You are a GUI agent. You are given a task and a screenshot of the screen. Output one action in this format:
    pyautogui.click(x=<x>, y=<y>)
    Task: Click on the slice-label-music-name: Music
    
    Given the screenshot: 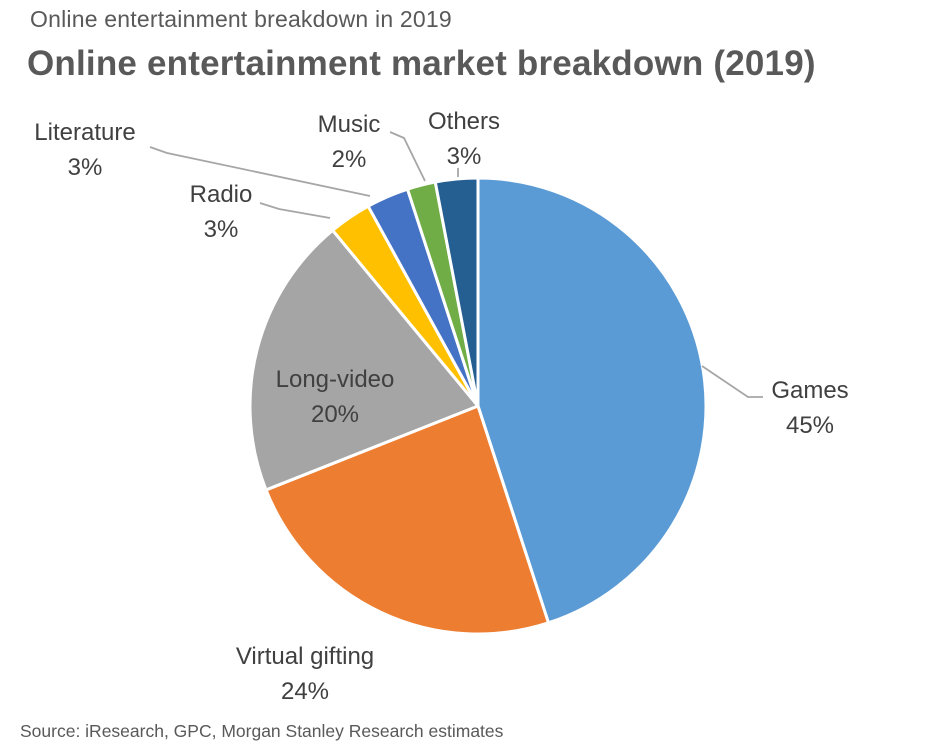 What is the action you would take?
    pyautogui.click(x=349, y=124)
    